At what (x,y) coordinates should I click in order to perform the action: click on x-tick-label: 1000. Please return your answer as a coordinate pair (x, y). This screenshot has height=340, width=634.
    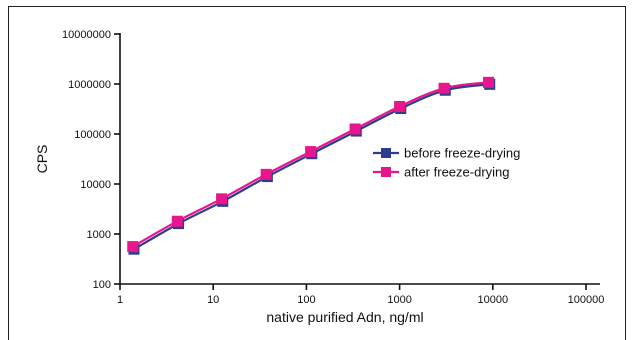
    Looking at the image, I should click on (399, 300).